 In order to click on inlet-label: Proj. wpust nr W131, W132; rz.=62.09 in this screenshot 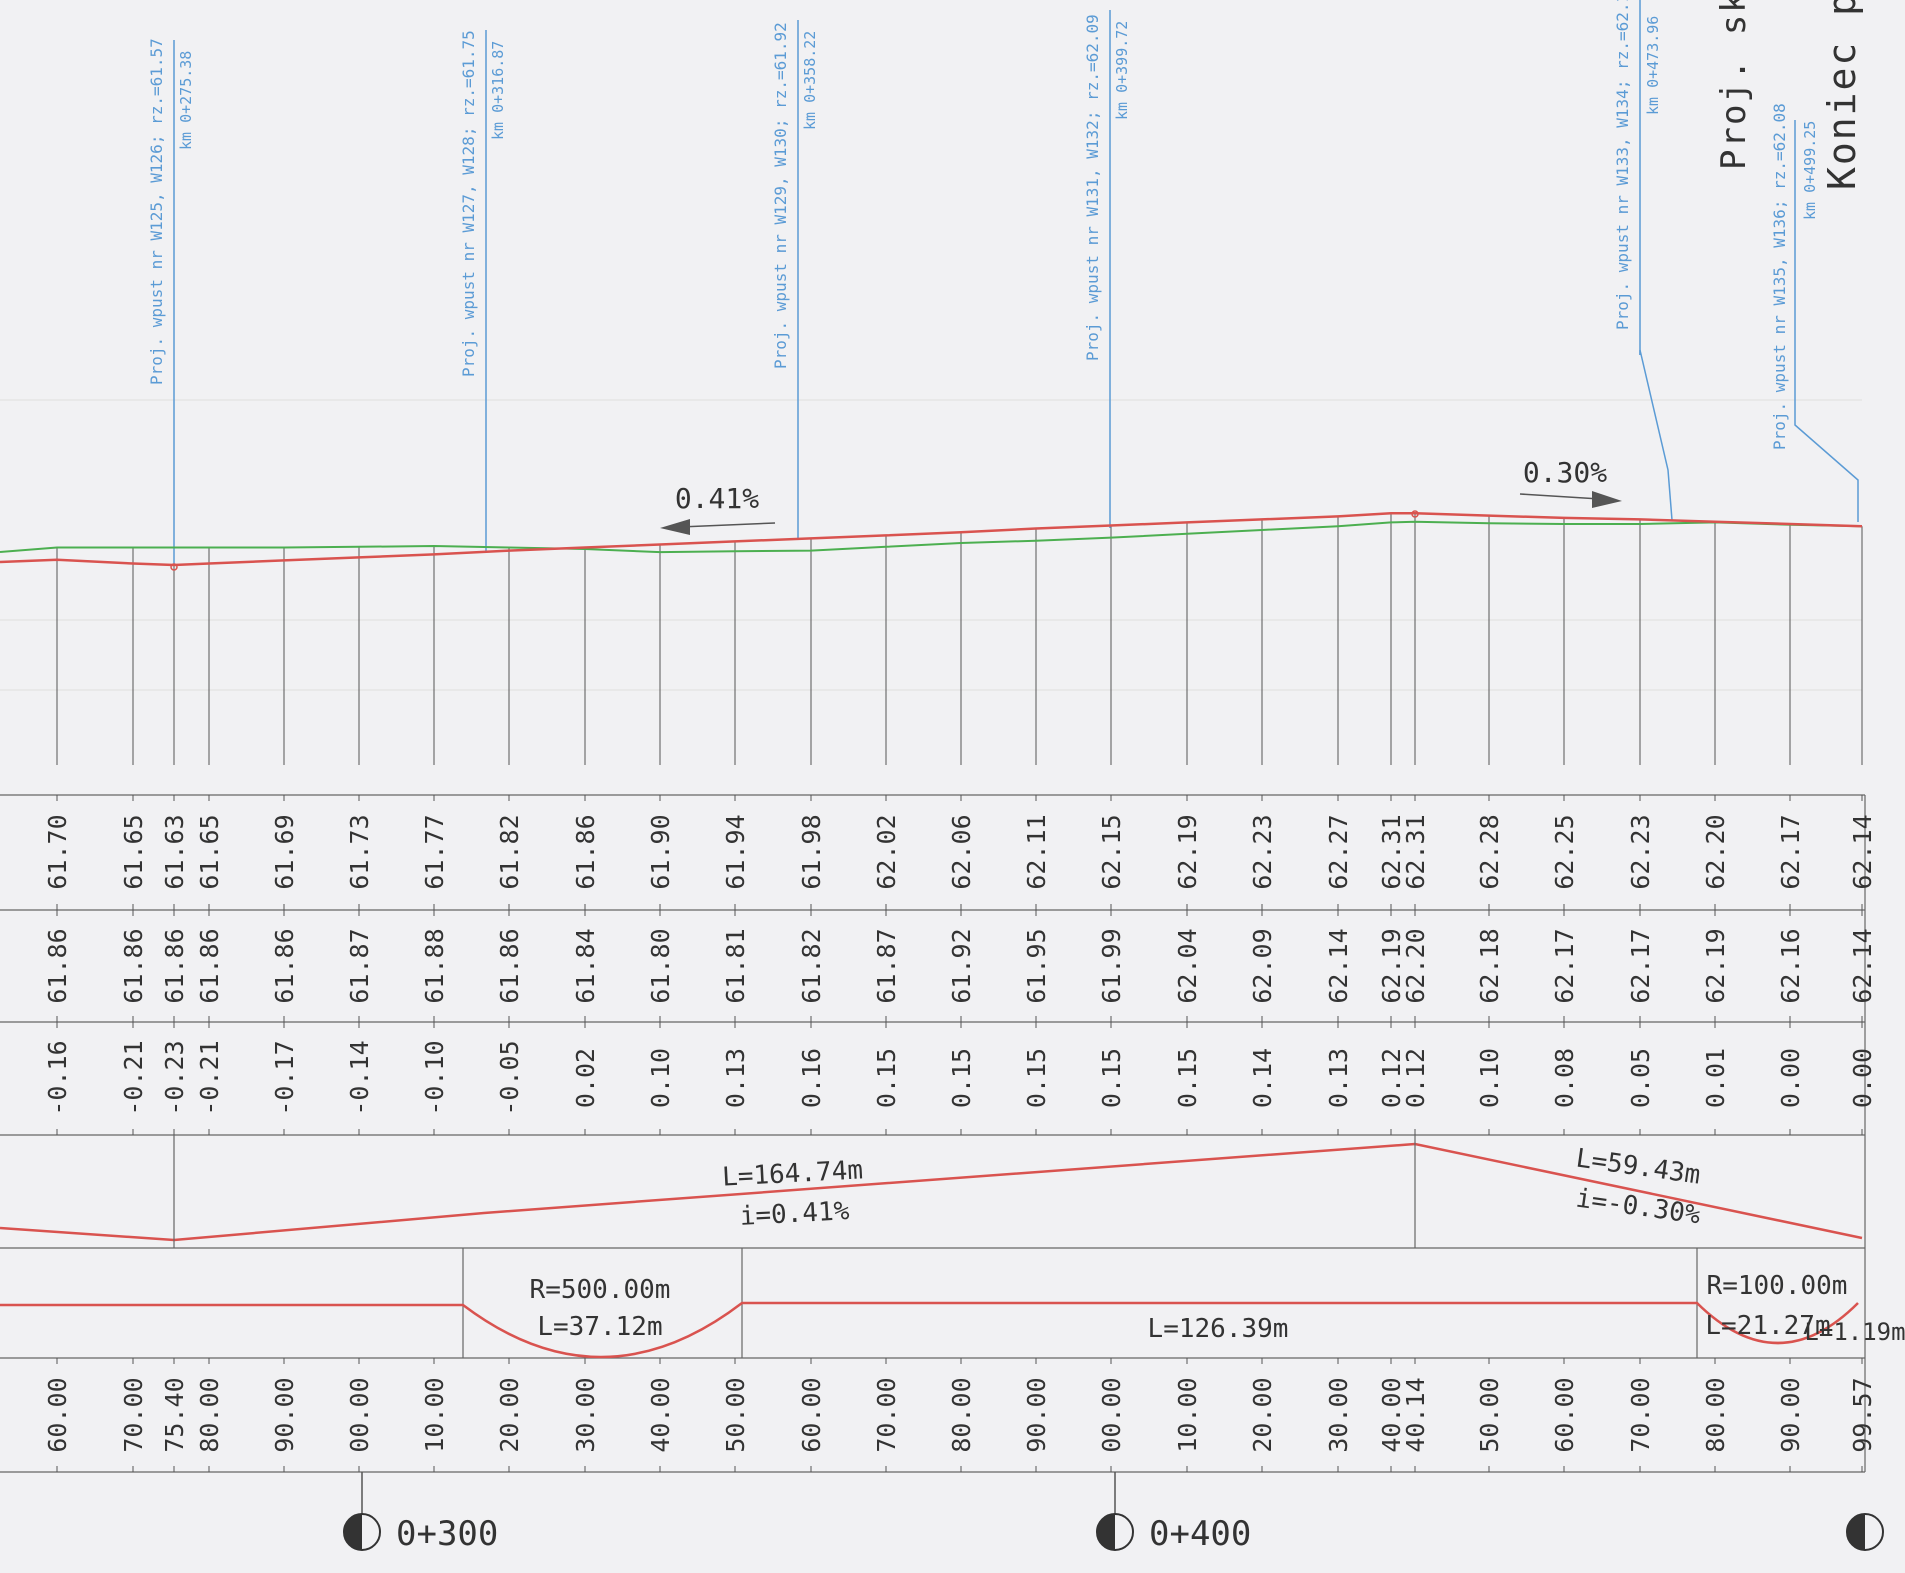, I will do `click(1092, 187)`.